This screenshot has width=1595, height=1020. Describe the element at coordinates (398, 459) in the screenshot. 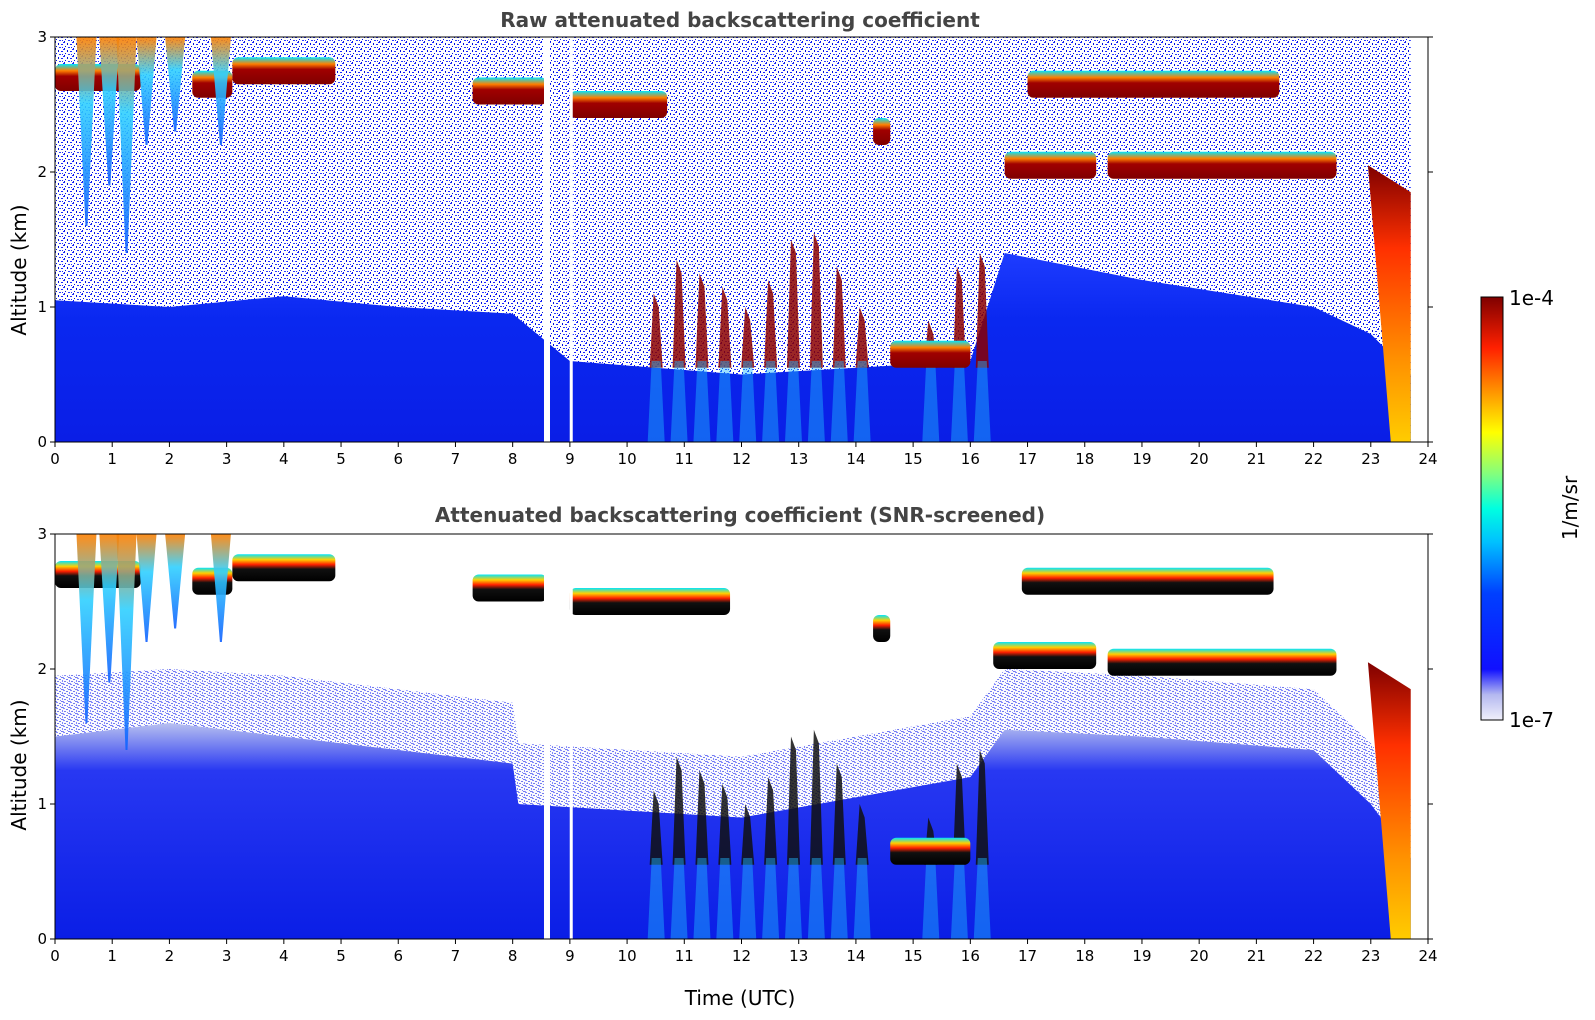

I see `x-tick-label: 6` at that location.